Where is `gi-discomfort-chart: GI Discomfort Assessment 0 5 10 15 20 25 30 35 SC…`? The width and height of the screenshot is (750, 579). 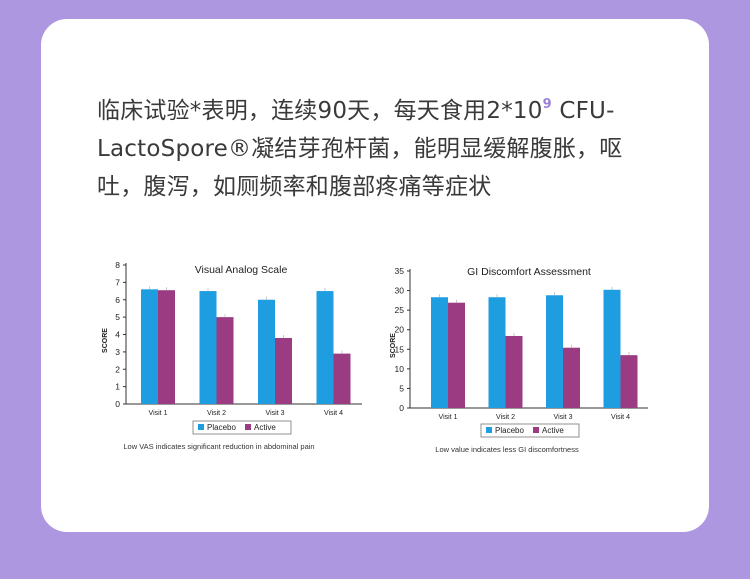 gi-discomfort-chart: GI Discomfort Assessment 0 5 10 15 20 25 30 35 SC… is located at coordinates (519, 360).